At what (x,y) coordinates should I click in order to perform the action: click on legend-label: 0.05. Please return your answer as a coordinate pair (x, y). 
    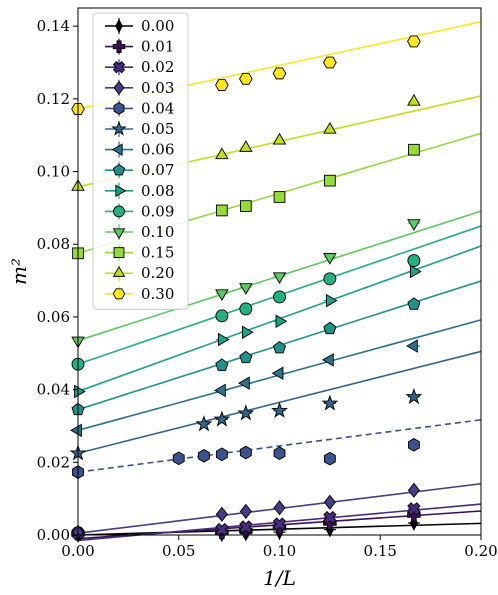
    Looking at the image, I should click on (157, 129).